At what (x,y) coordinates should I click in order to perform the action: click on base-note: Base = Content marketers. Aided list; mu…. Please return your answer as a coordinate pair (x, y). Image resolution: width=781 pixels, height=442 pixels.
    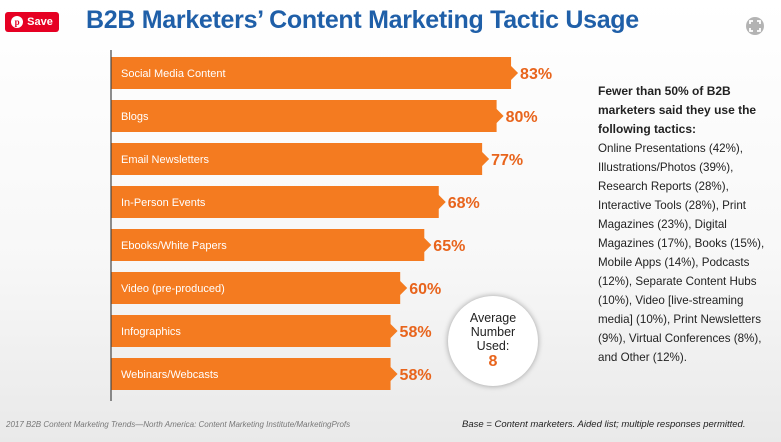
    Looking at the image, I should click on (604, 424).